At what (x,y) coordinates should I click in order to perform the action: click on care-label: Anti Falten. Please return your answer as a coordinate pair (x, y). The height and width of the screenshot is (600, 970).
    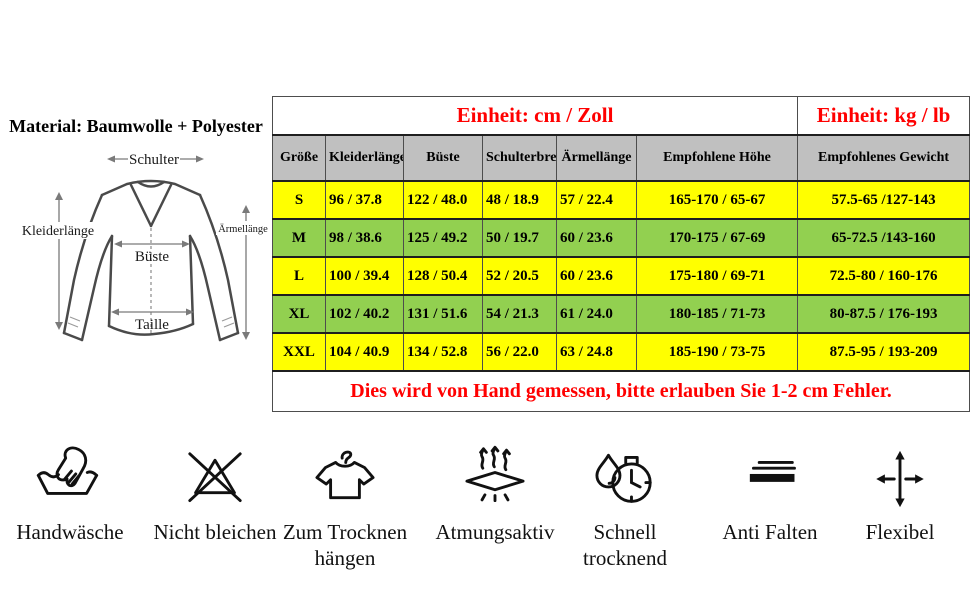
    Looking at the image, I should click on (770, 532).